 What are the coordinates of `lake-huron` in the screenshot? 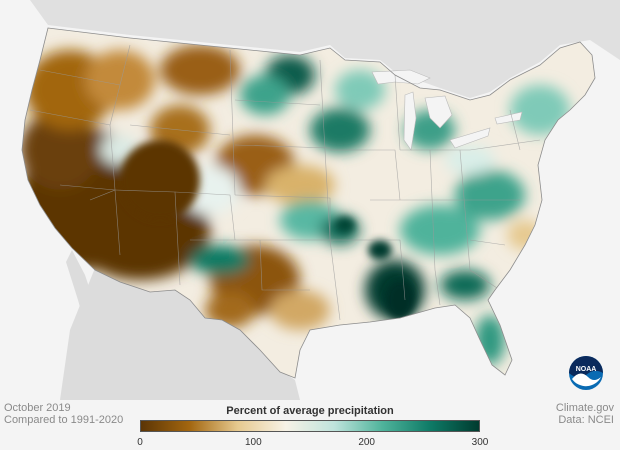 It's located at (438, 112).